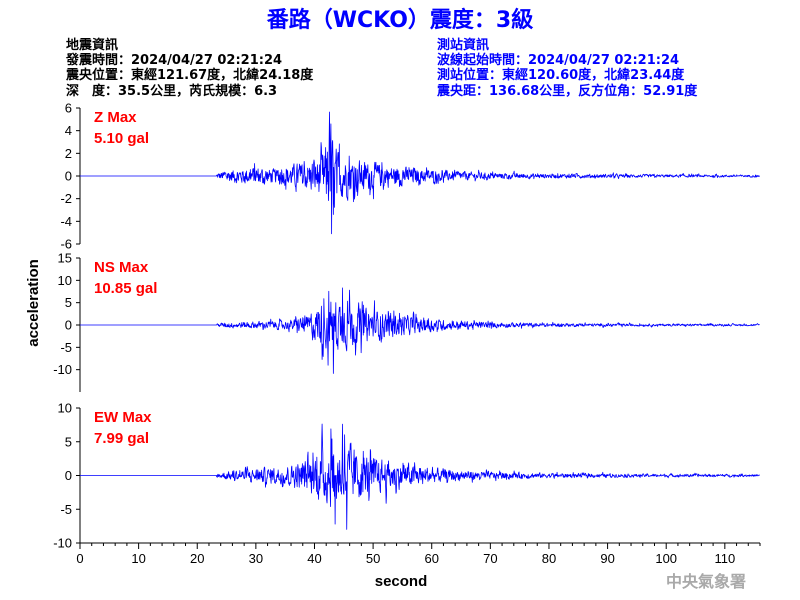 The height and width of the screenshot is (600, 800). What do you see at coordinates (121, 267) in the screenshot?
I see `max-label: NS Max` at bounding box center [121, 267].